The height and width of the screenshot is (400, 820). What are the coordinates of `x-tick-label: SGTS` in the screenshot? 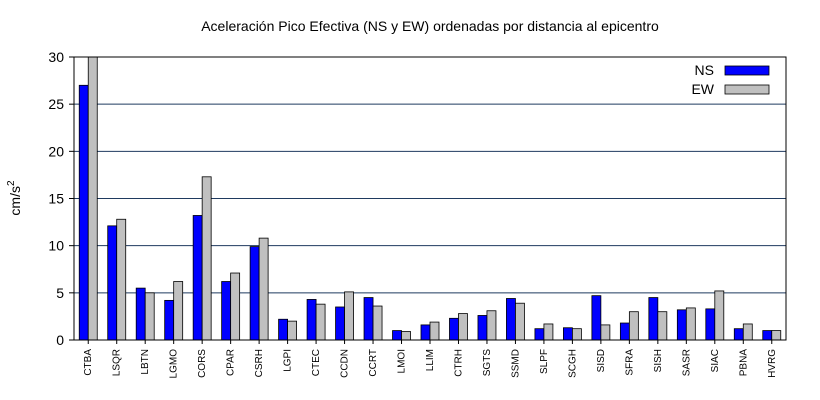 It's located at (487, 363).